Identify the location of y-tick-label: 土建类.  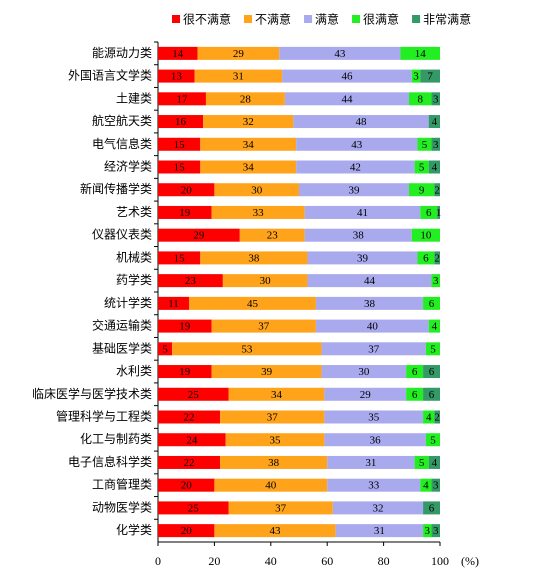
(134, 98).